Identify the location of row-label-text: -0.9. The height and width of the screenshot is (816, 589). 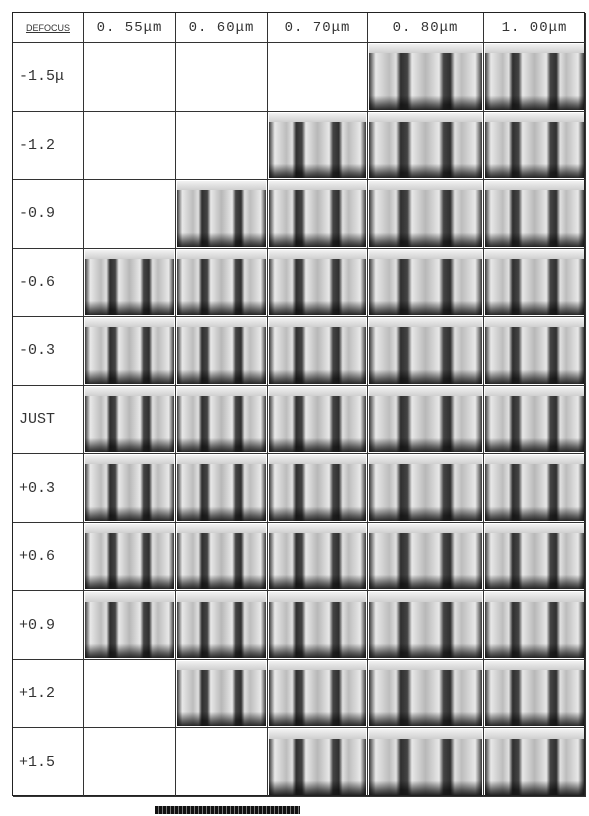
(37, 214).